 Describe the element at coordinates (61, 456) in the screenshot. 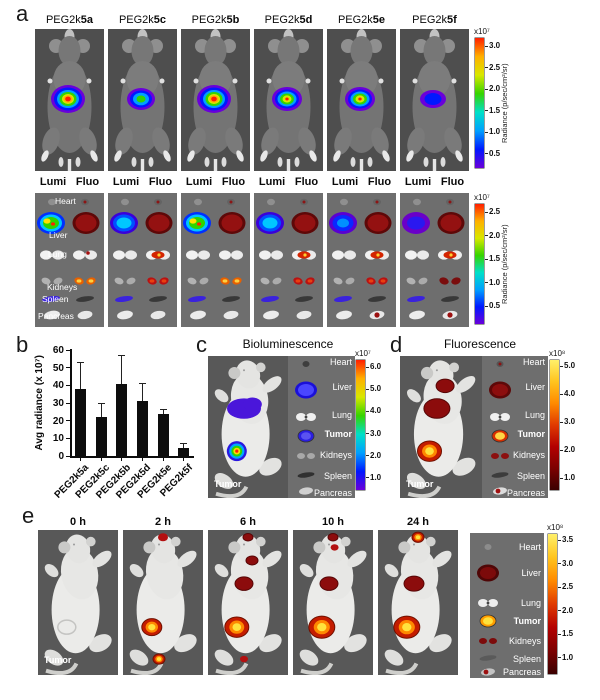

I see `y-tick-label: 0` at that location.